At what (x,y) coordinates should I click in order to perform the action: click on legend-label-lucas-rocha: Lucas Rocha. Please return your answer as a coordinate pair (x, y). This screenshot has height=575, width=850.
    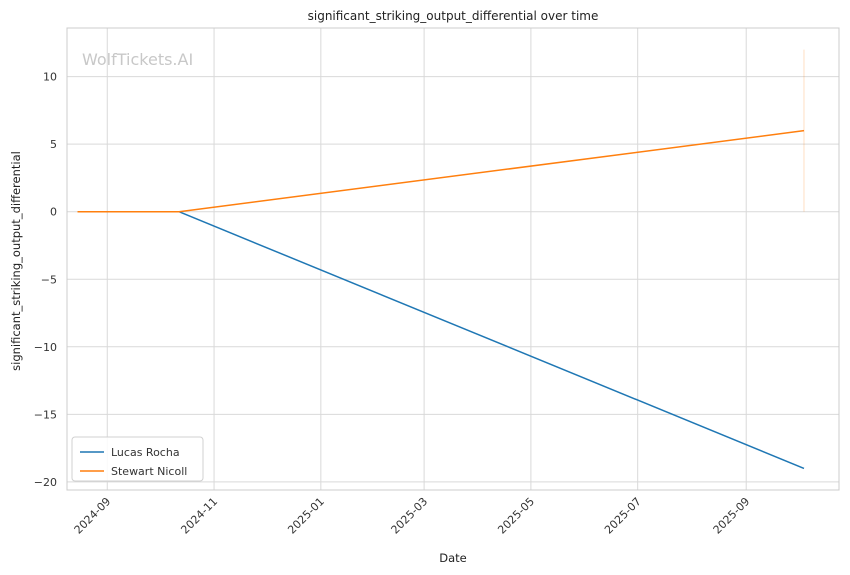
    Looking at the image, I should click on (145, 452).